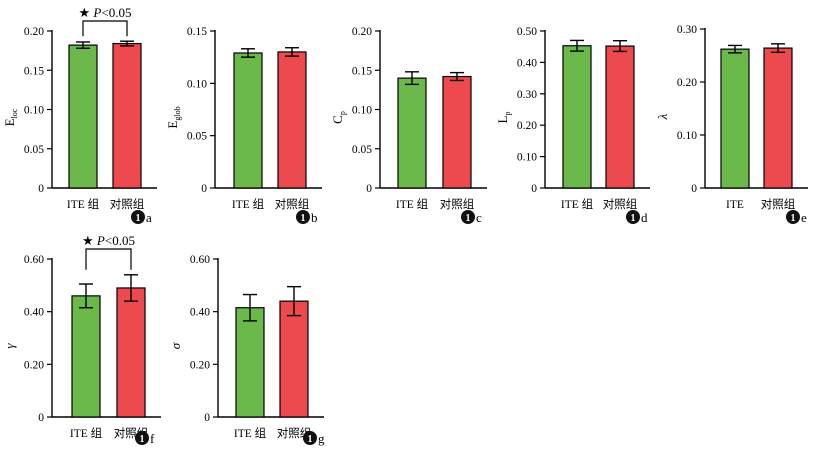  Describe the element at coordinates (152, 438) in the screenshot. I see `panel-tag-letter: f` at that location.